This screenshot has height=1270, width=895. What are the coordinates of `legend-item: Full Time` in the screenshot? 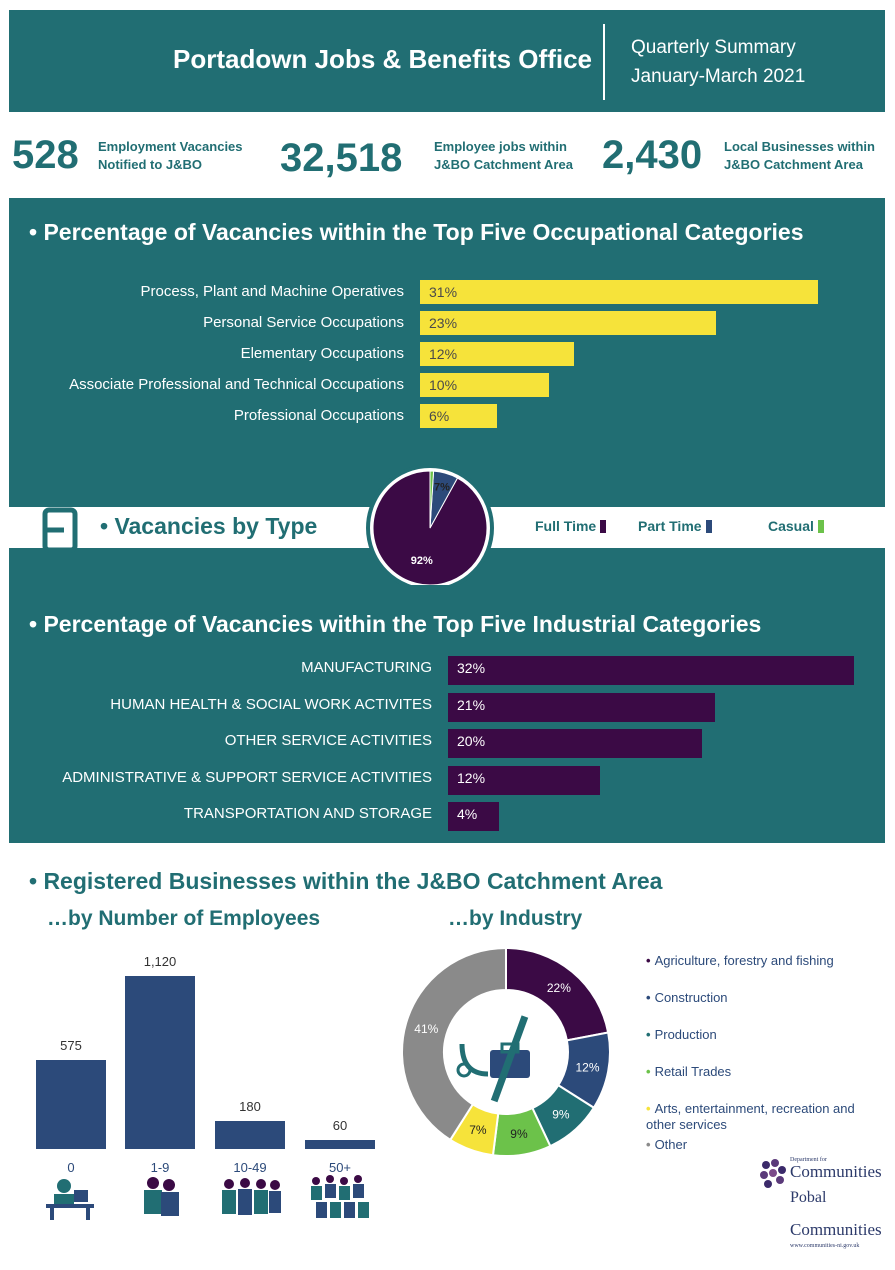 It's located at (571, 526).